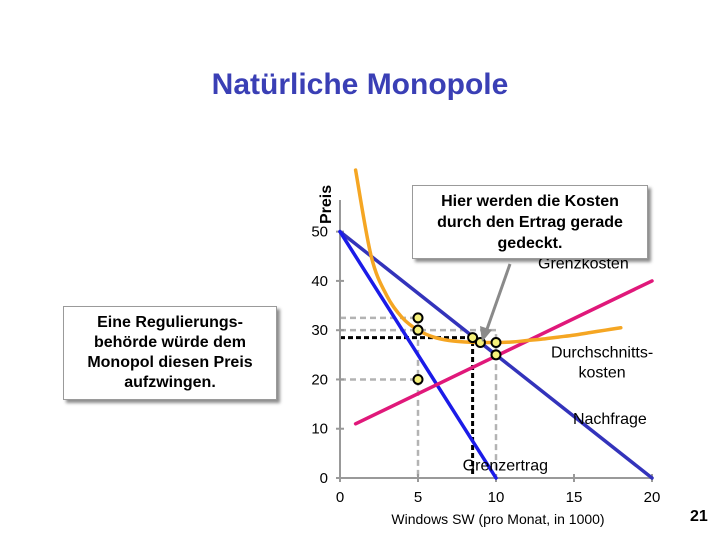 The image size is (720, 540). Describe the element at coordinates (319, 281) in the screenshot. I see `y-tick-label-40: 40` at that location.